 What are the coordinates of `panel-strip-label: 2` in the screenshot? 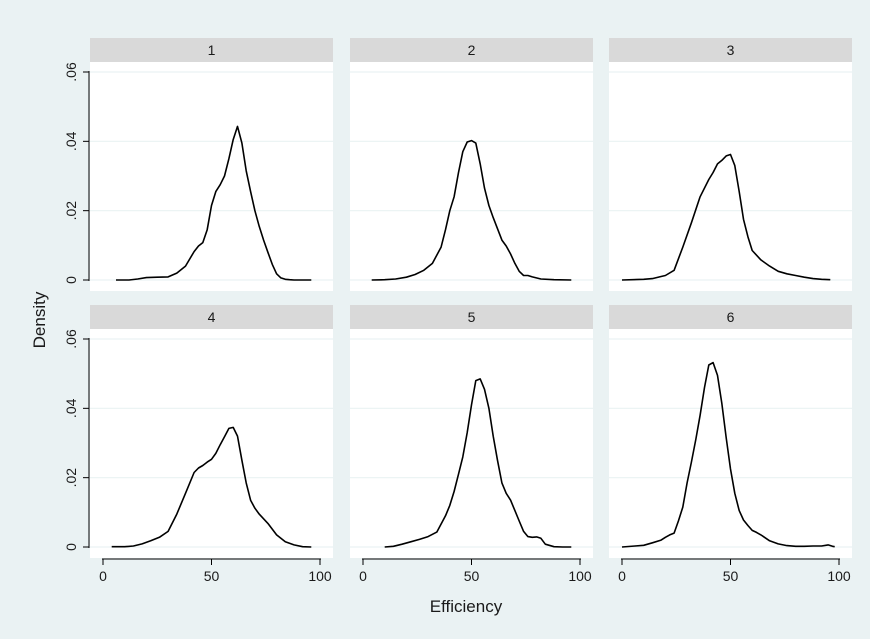 It's located at (472, 50).